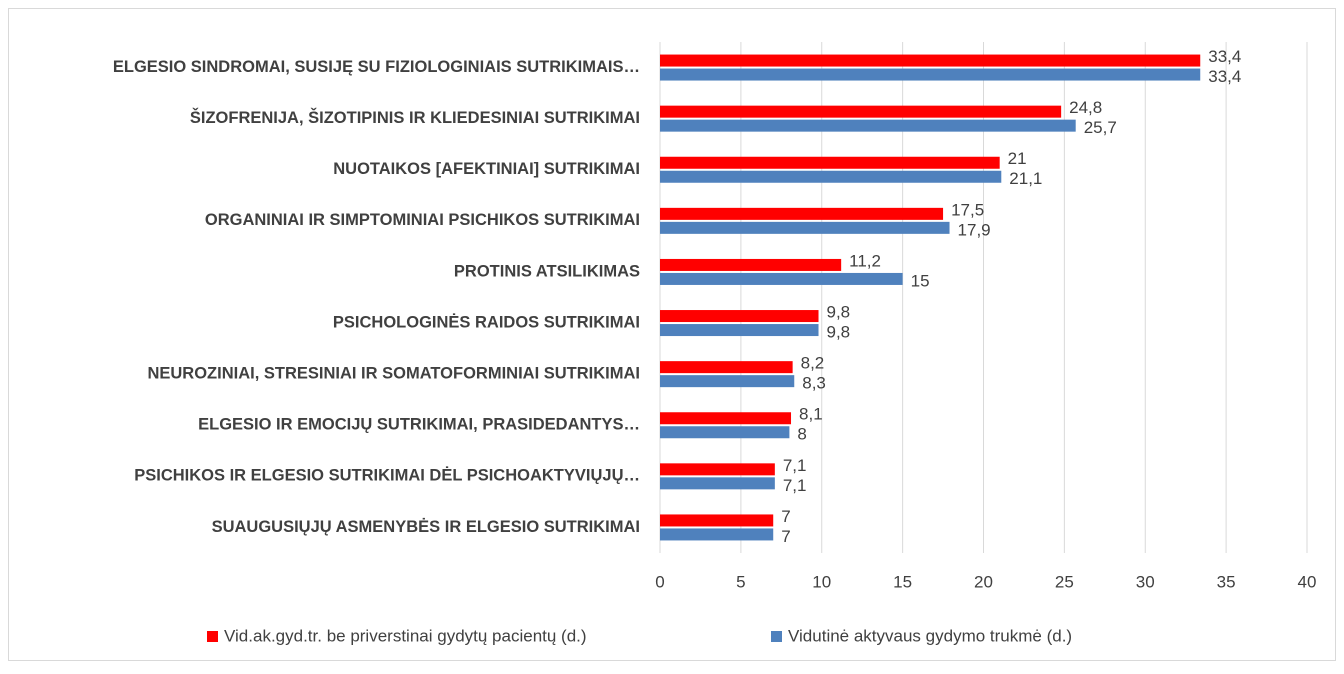 The image size is (1344, 674). Describe the element at coordinates (801, 434) in the screenshot. I see `data-label: 8` at that location.